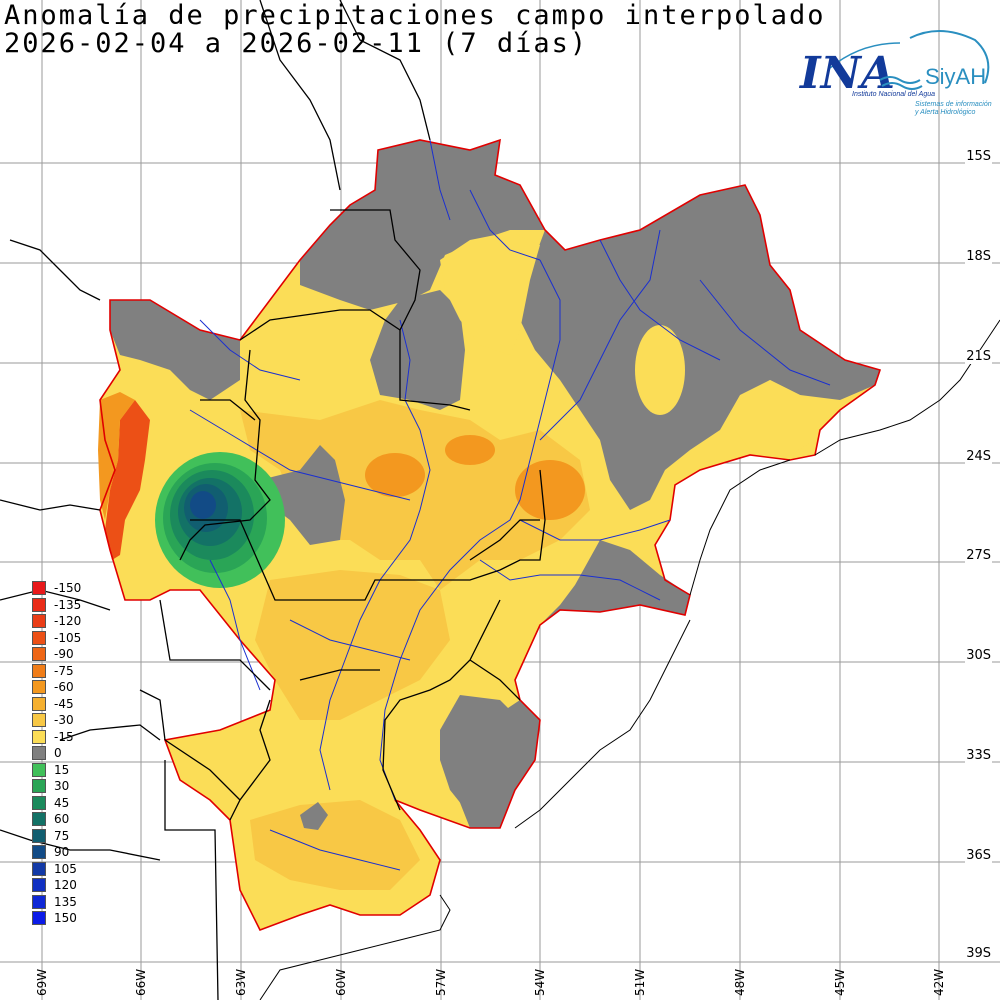 The image size is (1000, 1000). I want to click on legend-label: -60, so click(64, 687).